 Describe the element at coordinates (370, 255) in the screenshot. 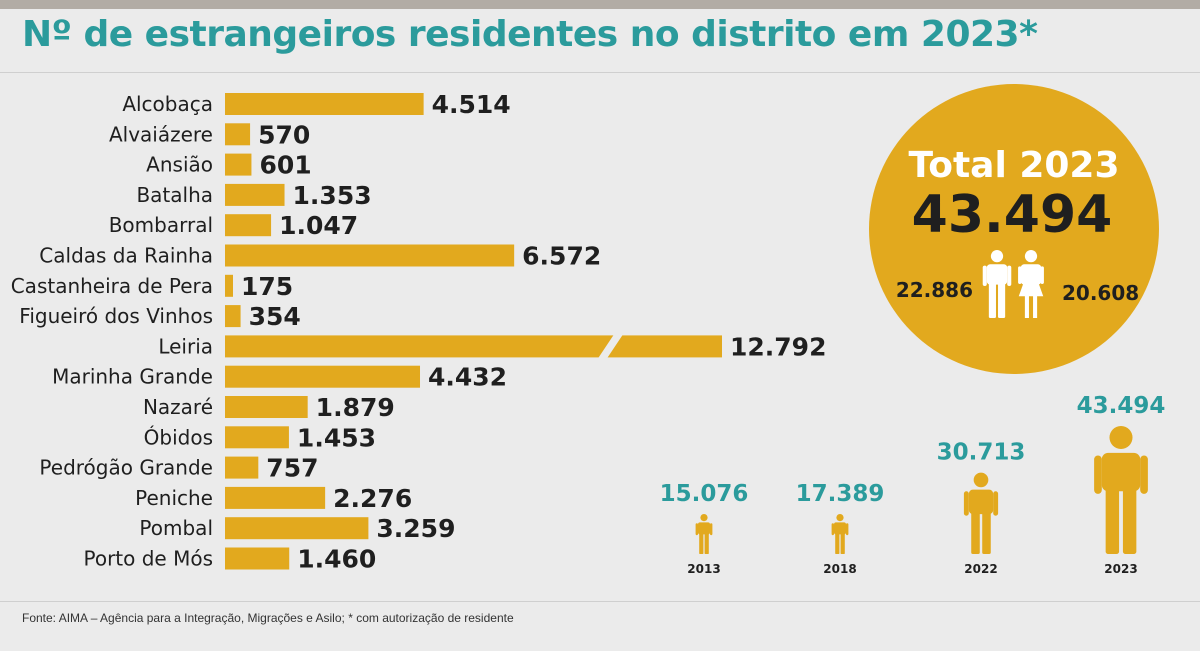

I see `bar-caldas-da-rainha` at that location.